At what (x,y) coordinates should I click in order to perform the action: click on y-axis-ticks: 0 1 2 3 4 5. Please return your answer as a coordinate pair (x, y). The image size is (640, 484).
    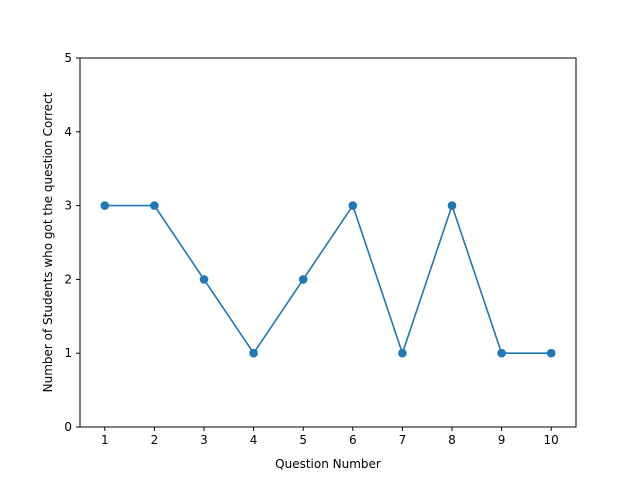
    Looking at the image, I should click on (72, 242).